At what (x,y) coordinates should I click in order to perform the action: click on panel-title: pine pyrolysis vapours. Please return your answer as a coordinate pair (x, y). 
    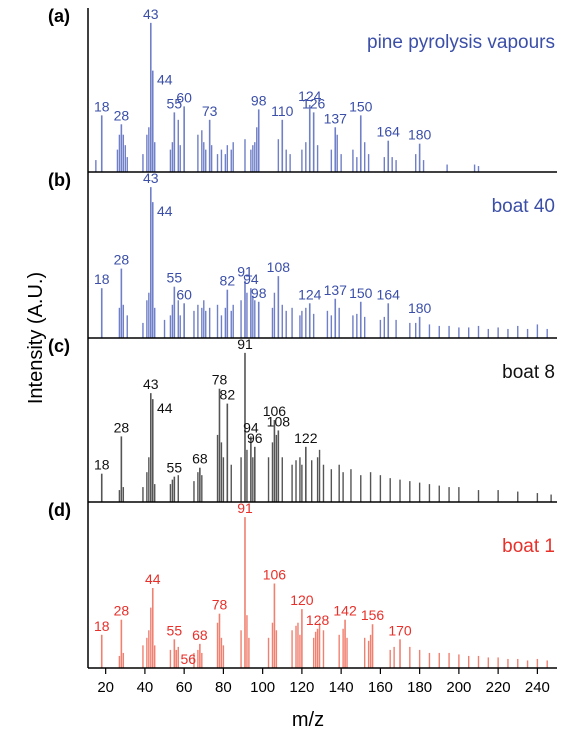
    Looking at the image, I should click on (461, 42).